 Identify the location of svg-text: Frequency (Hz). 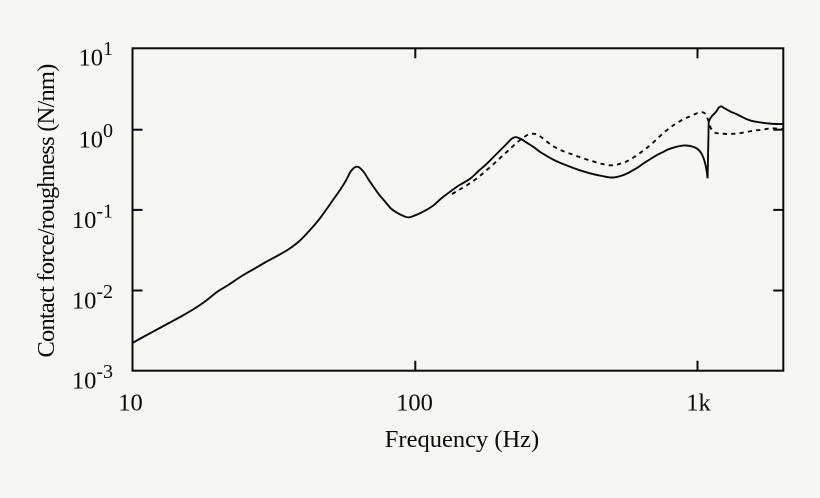
(462, 439).